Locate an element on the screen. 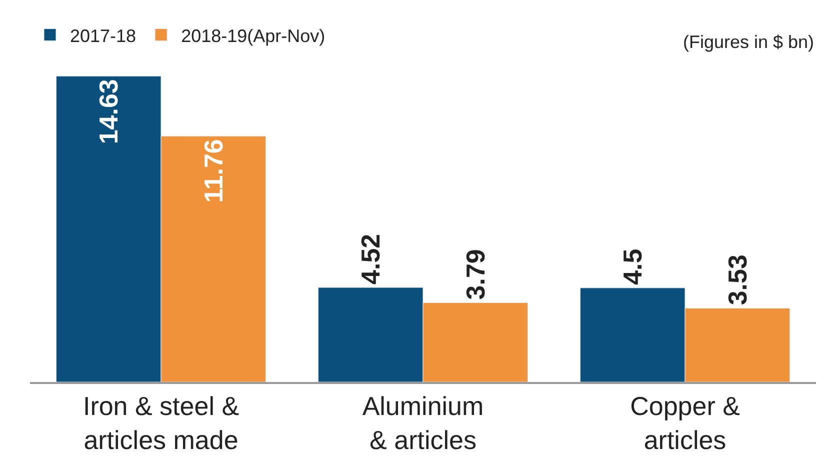 The height and width of the screenshot is (465, 826). data-label: 3.53 is located at coordinates (737, 280).